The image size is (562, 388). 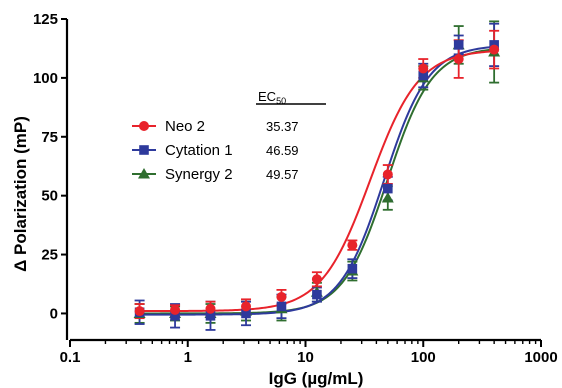 I want to click on ec50-value: 46.59, so click(x=282, y=150).